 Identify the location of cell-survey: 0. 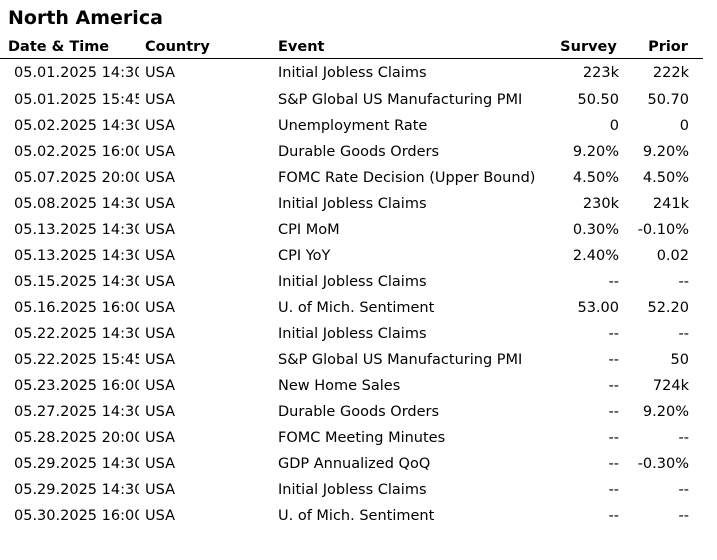
(614, 126).